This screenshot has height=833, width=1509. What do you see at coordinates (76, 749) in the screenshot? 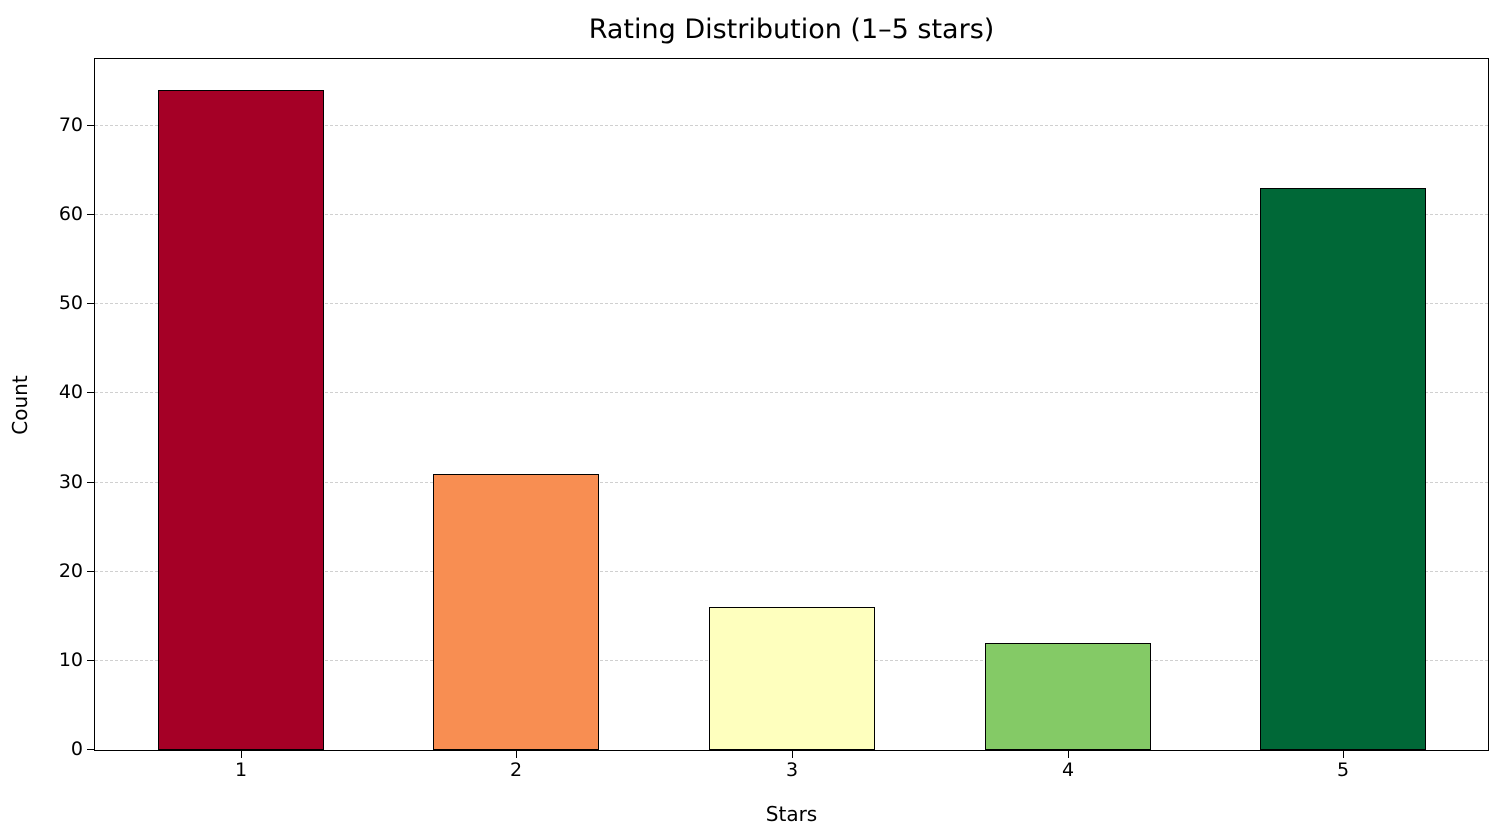
I see `y-tick-label: 0` at bounding box center [76, 749].